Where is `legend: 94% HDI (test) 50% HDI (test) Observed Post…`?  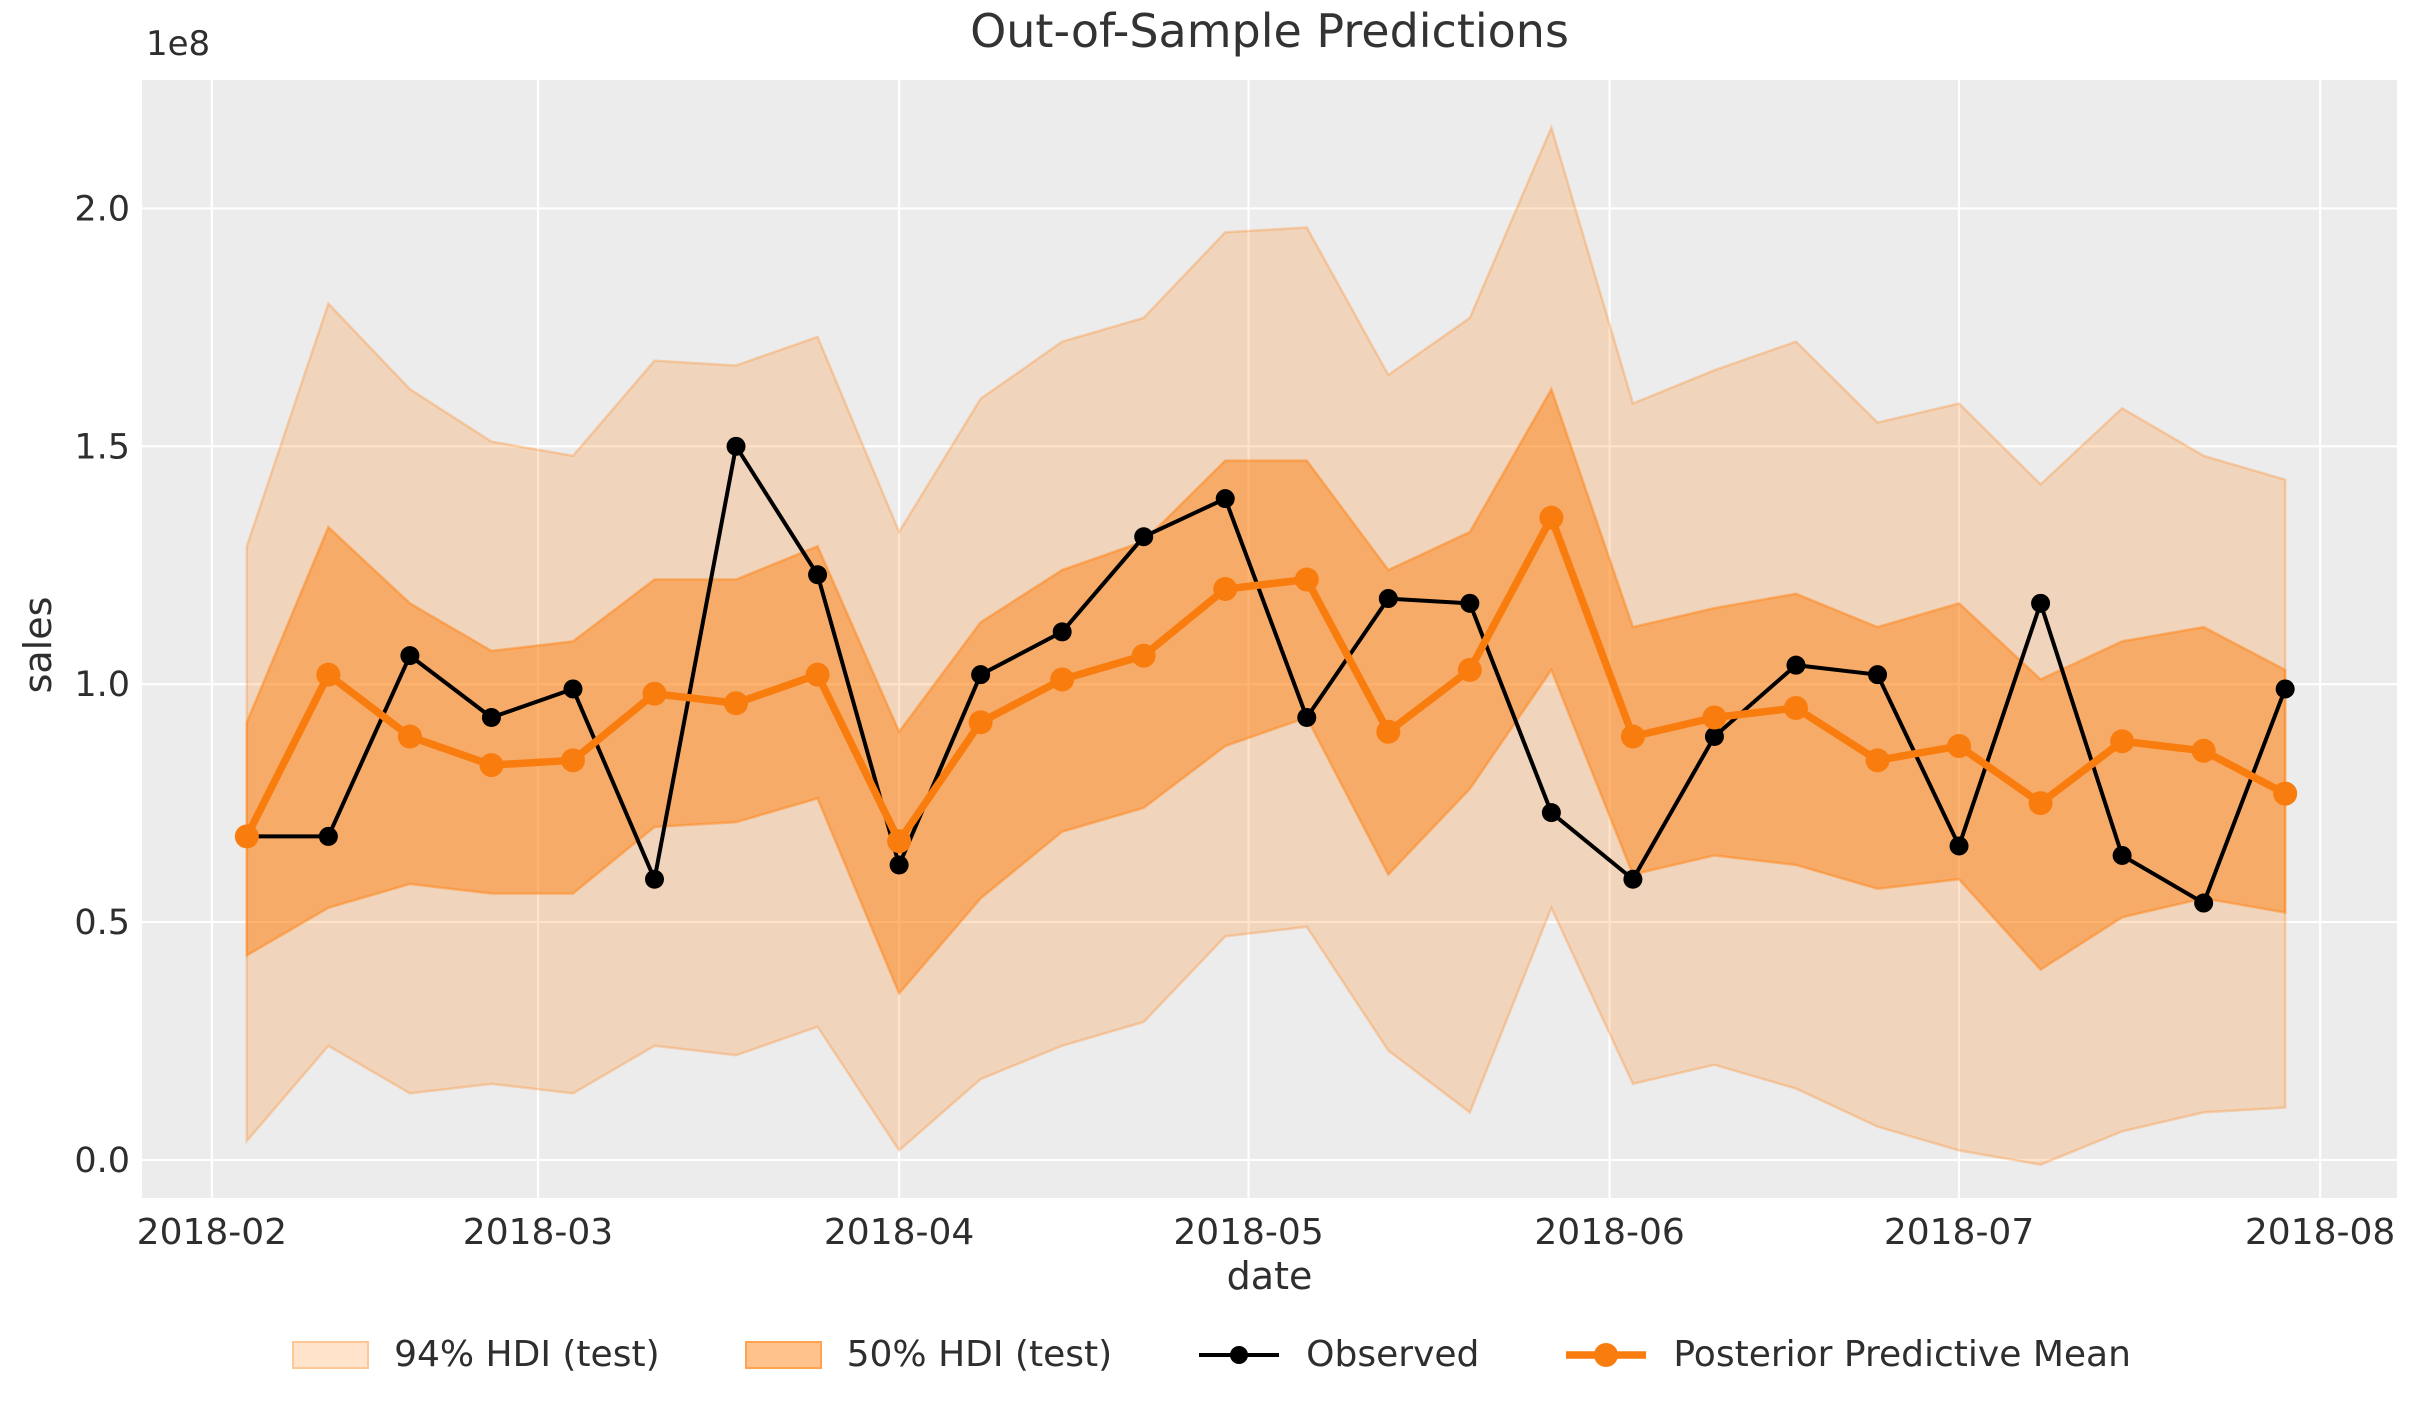 legend: 94% HDI (test) 50% HDI (test) Observed Post… is located at coordinates (1211, 1354).